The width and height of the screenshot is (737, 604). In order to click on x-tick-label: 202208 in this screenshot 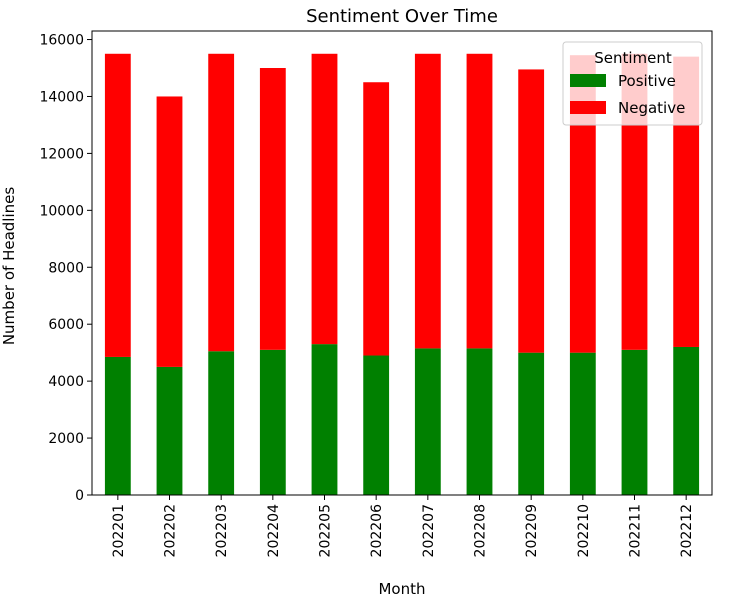, I will do `click(481, 530)`.